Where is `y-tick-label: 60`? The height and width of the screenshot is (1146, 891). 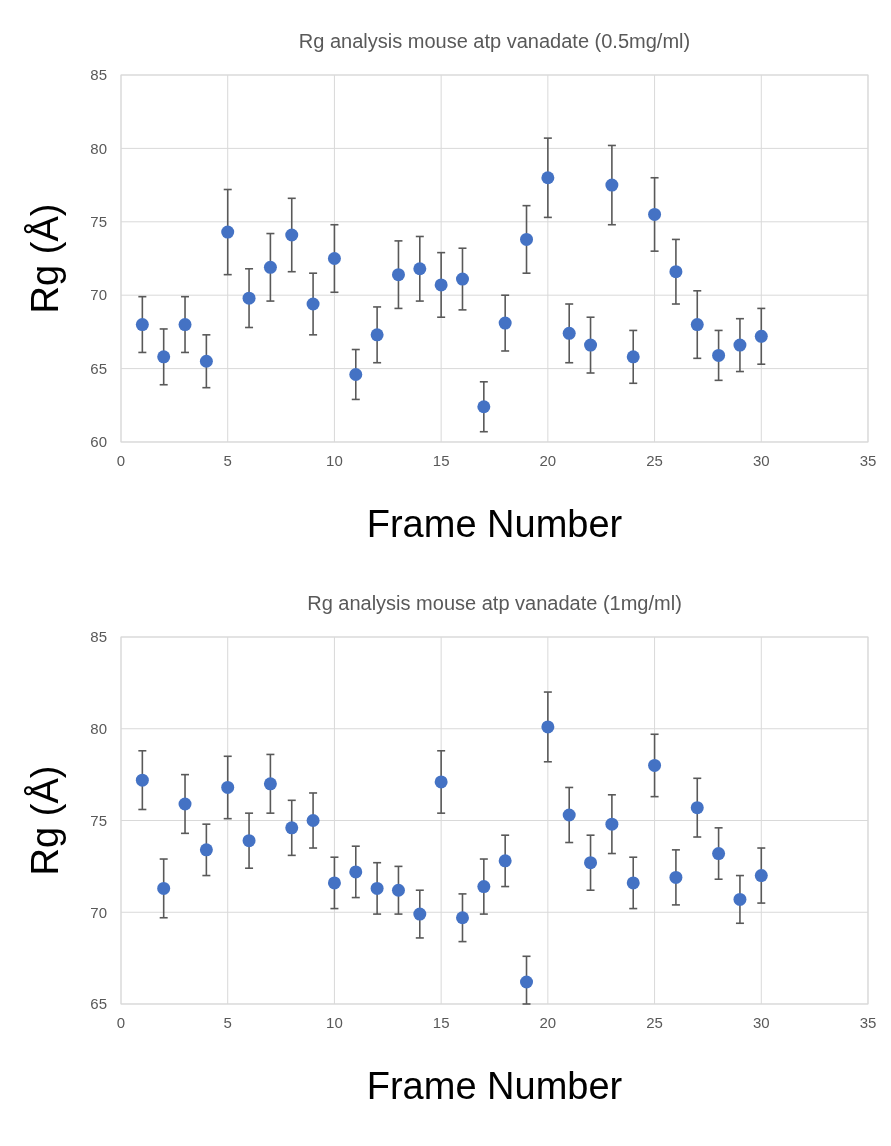 y-tick-label: 60 is located at coordinates (98, 442).